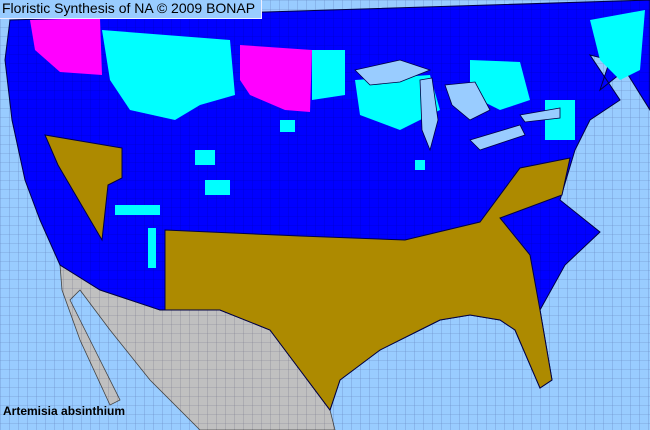  Describe the element at coordinates (64, 411) in the screenshot. I see `species-label: Artemisia absinthium` at that location.